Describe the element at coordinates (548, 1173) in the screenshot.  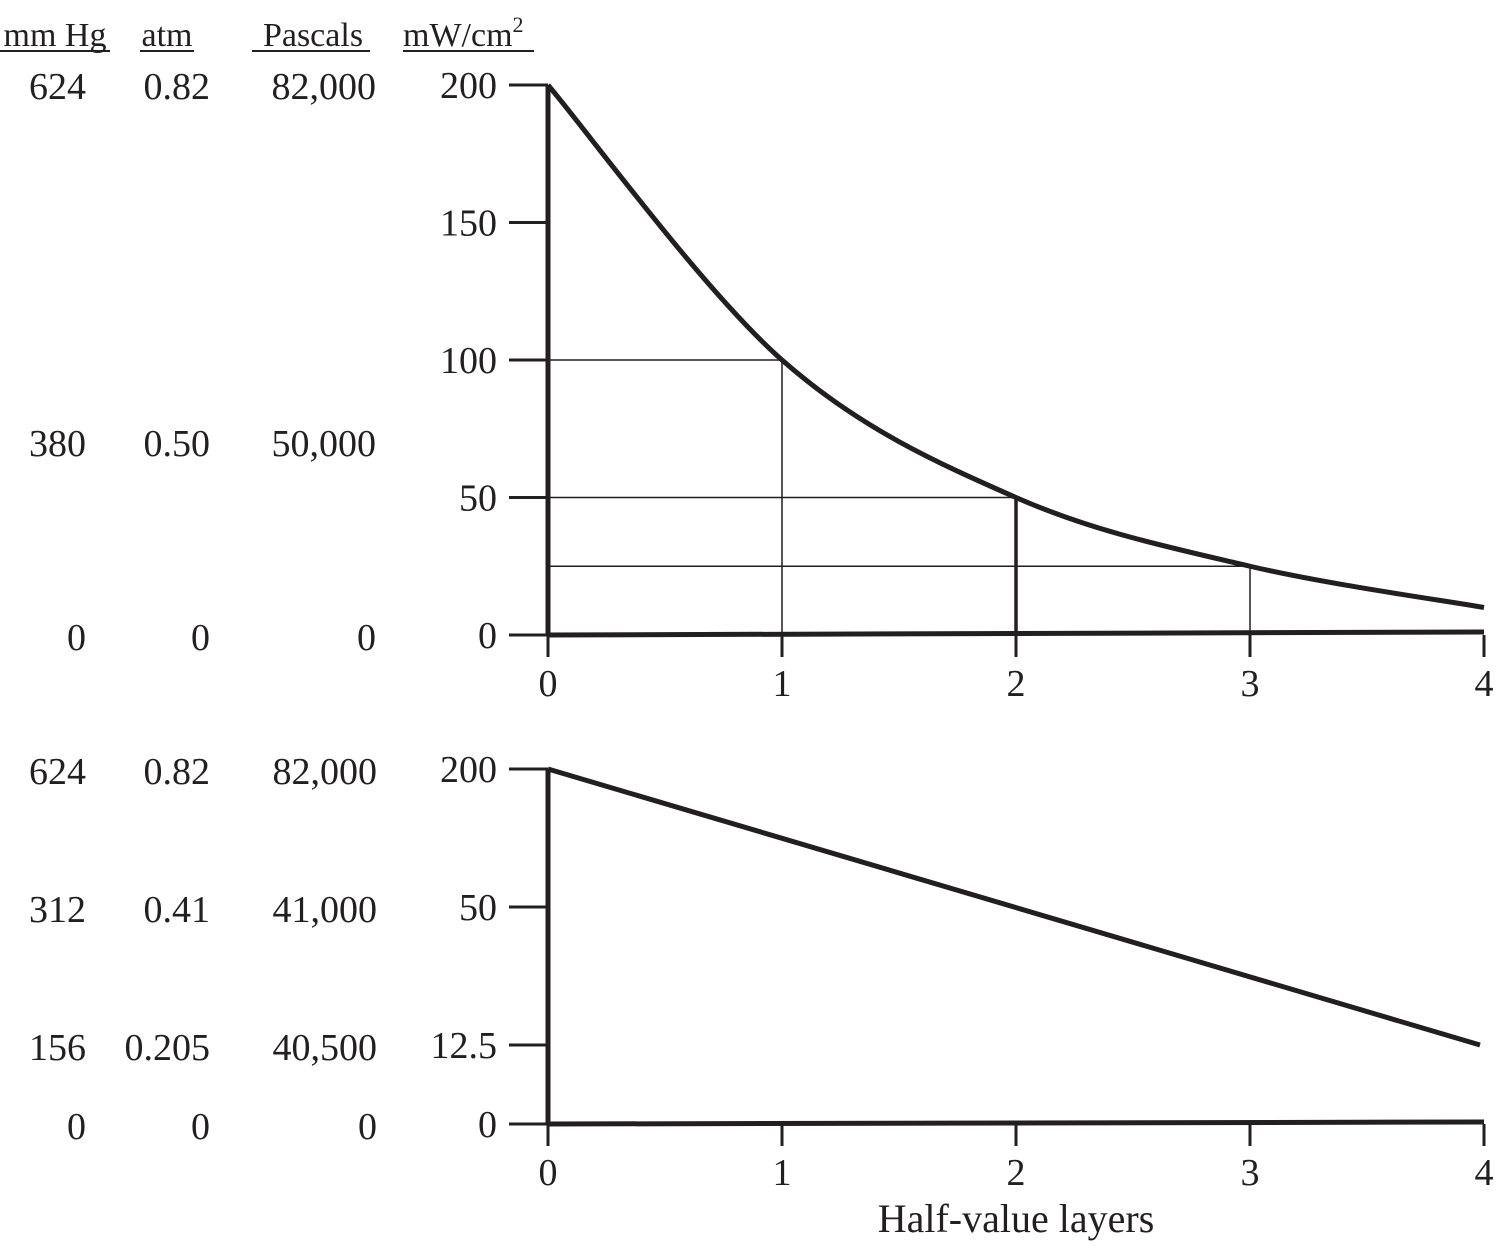
I see `bottom-x-tick-label: 0` at that location.